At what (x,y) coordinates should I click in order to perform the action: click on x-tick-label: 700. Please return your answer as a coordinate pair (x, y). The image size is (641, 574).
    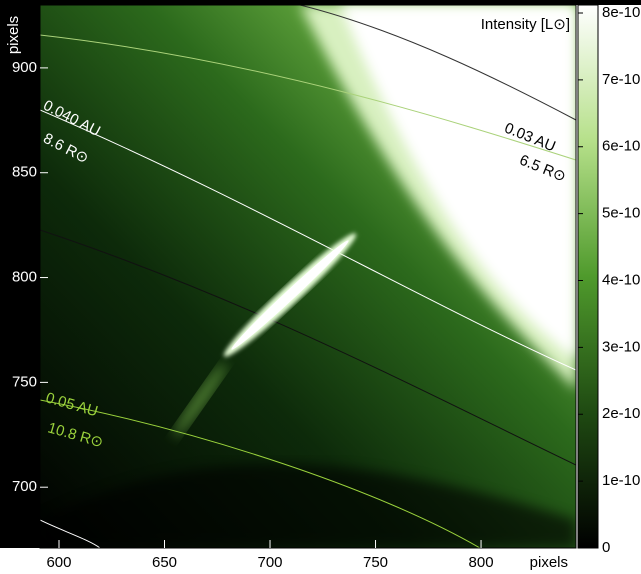
    Looking at the image, I should click on (270, 562).